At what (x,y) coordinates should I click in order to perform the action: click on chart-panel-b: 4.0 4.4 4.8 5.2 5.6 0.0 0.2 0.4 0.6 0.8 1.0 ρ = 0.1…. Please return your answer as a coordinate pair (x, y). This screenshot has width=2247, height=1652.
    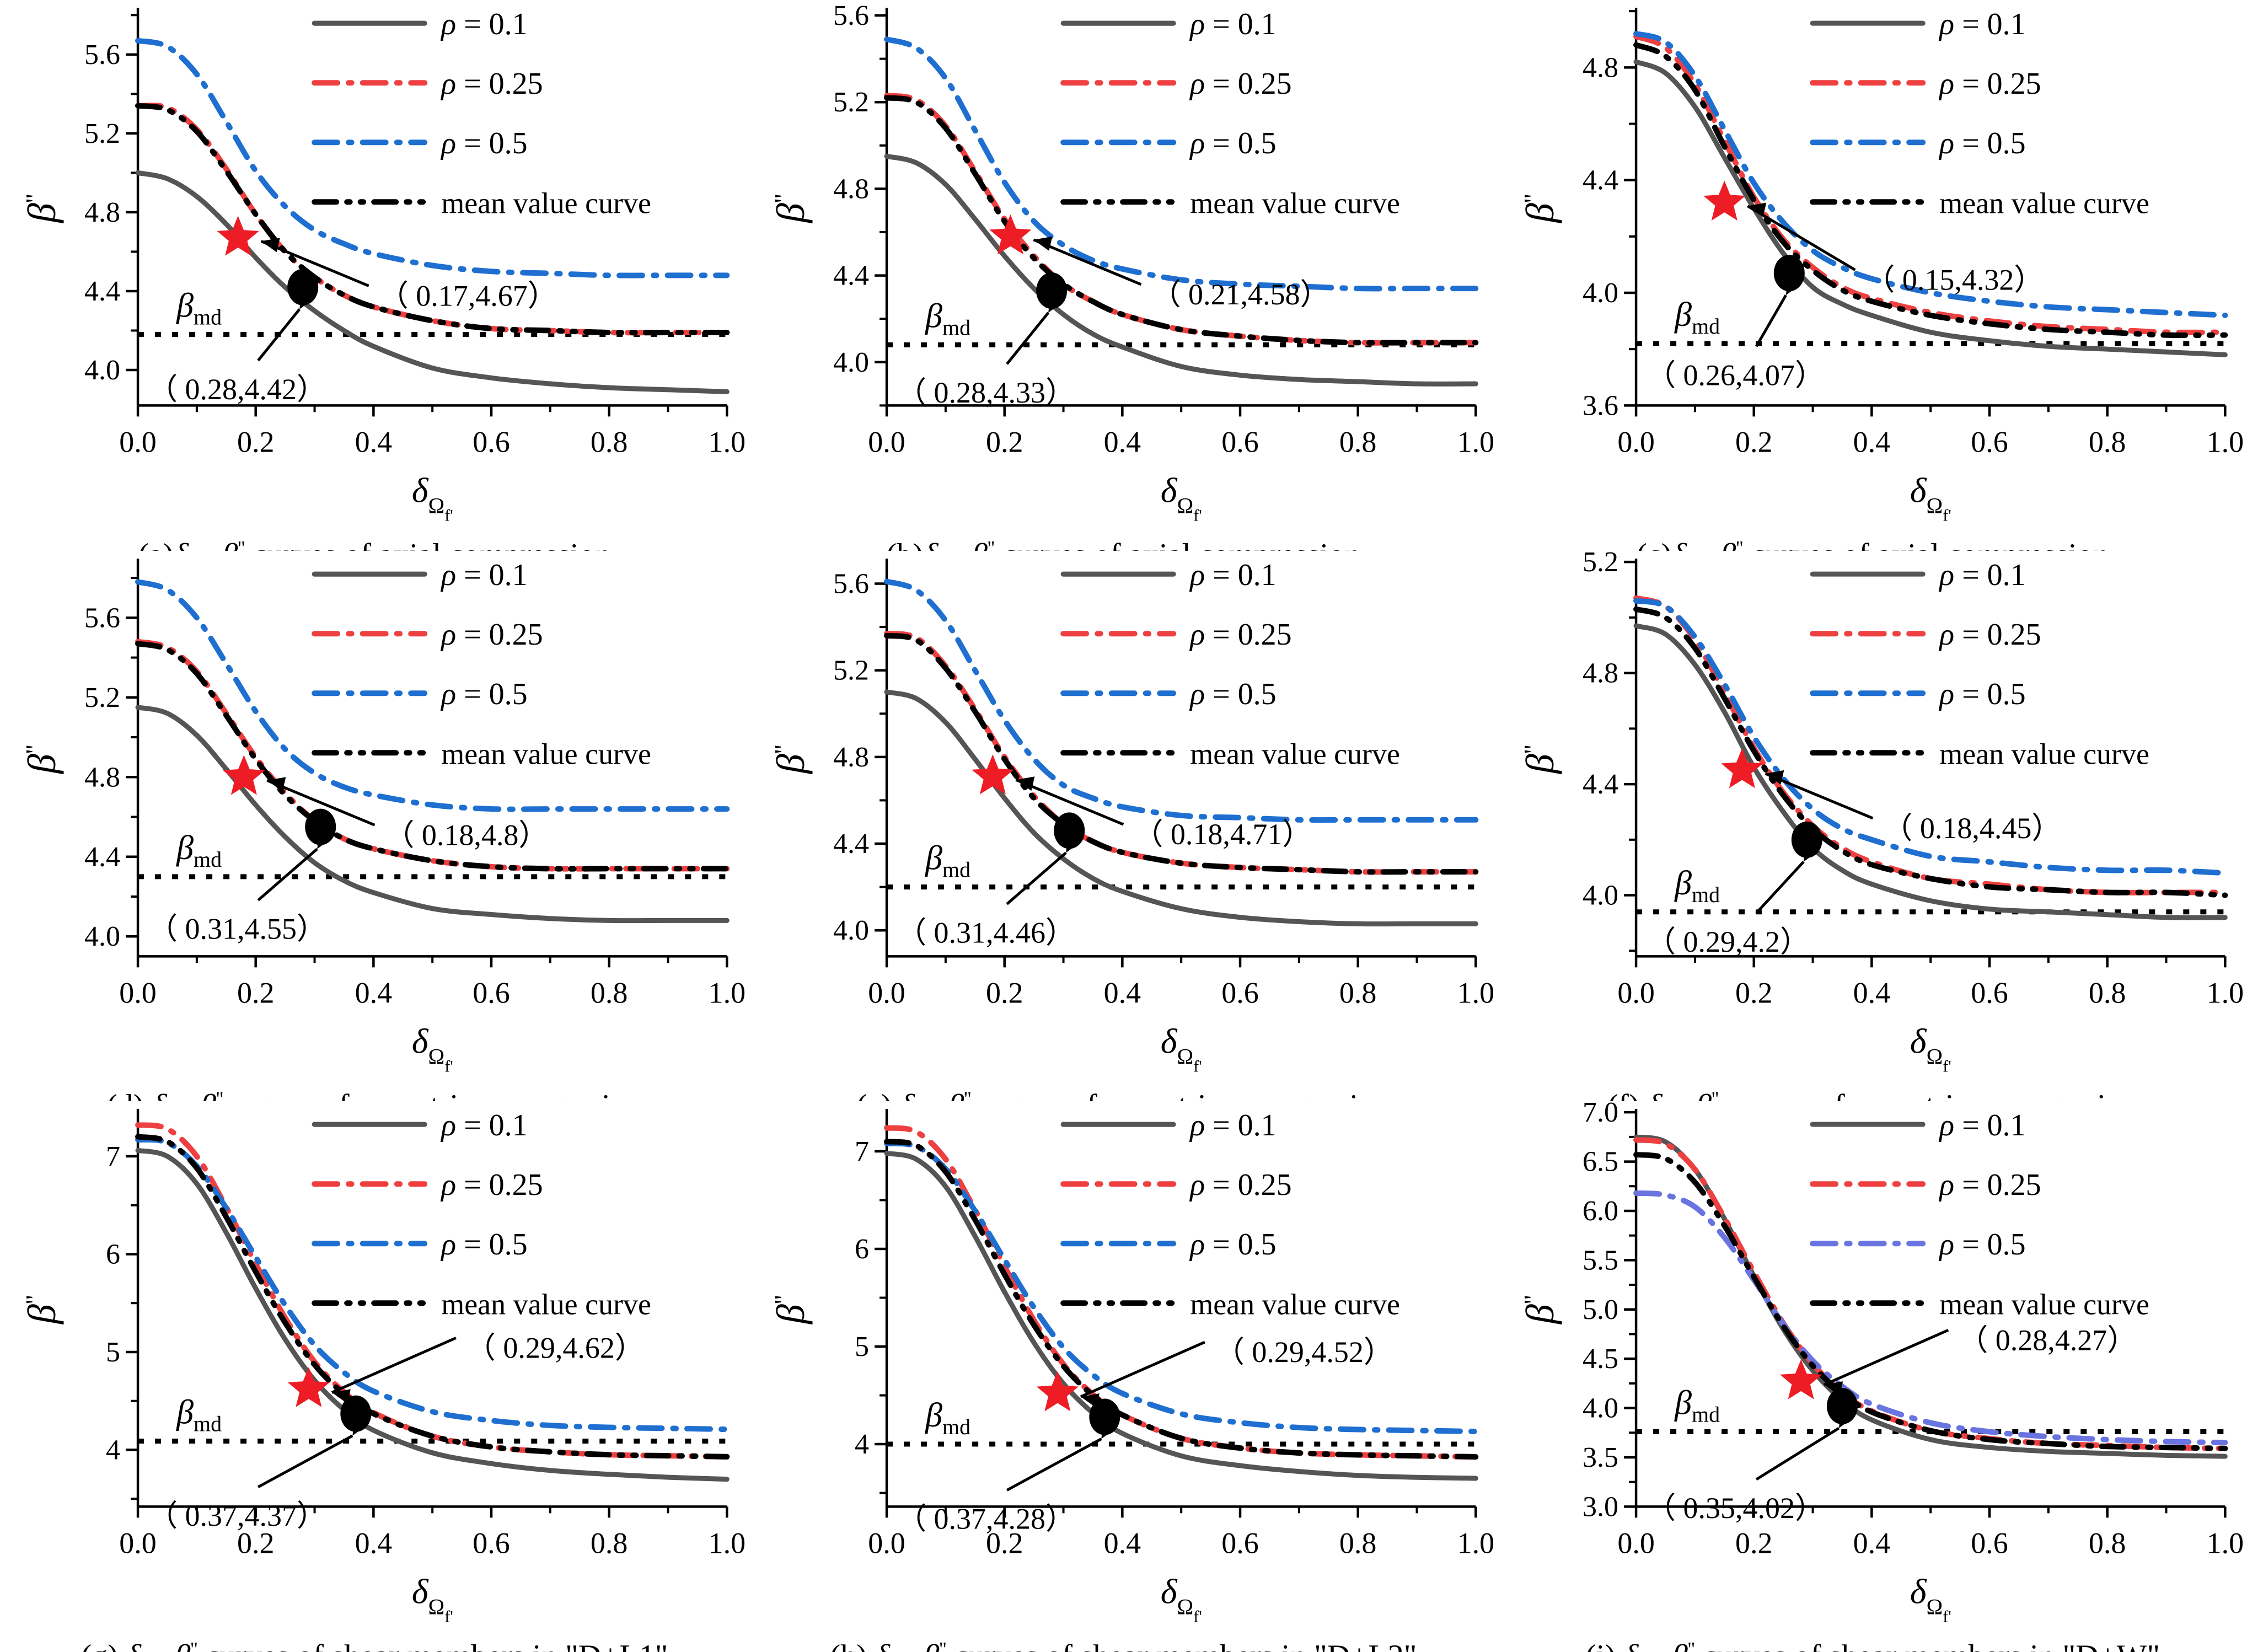
    Looking at the image, I should click on (1123, 275).